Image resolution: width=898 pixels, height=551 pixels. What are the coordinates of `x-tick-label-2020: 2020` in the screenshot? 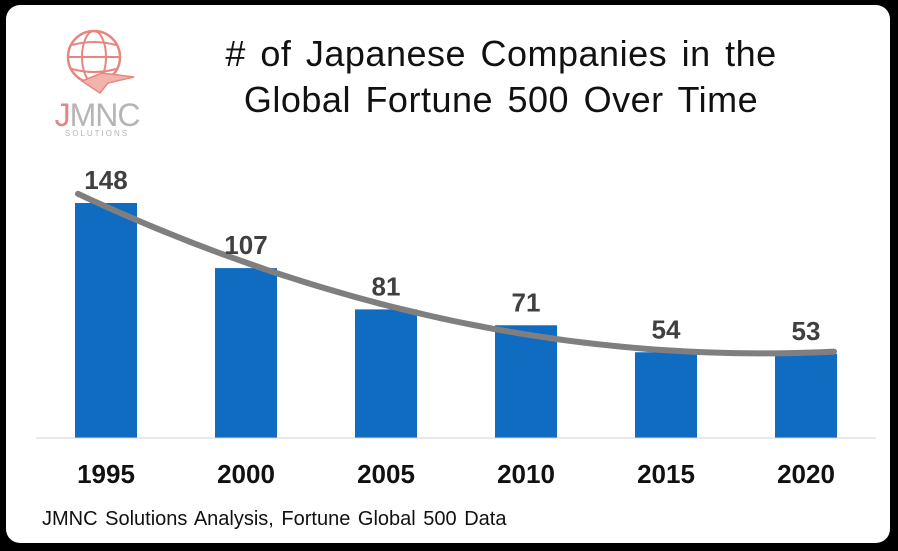 It's located at (806, 474).